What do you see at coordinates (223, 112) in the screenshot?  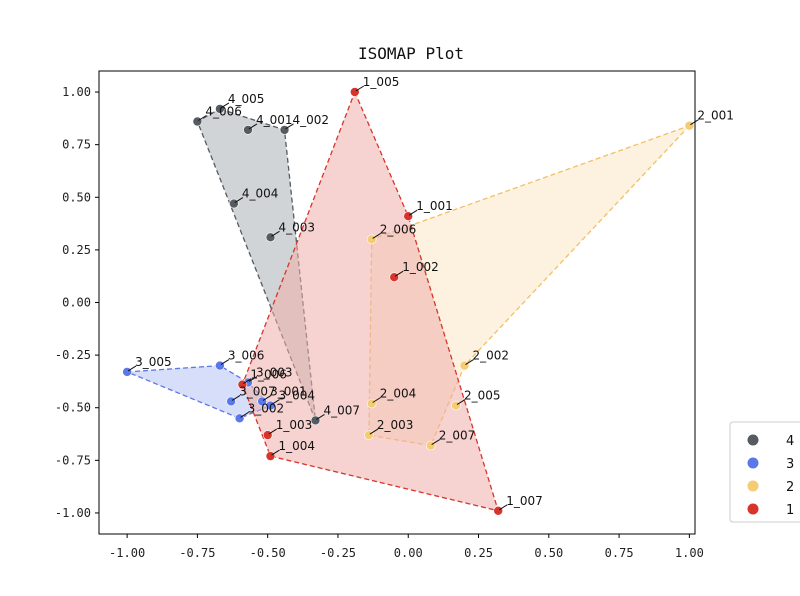 I see `point-label-4-006: 4_006` at bounding box center [223, 112].